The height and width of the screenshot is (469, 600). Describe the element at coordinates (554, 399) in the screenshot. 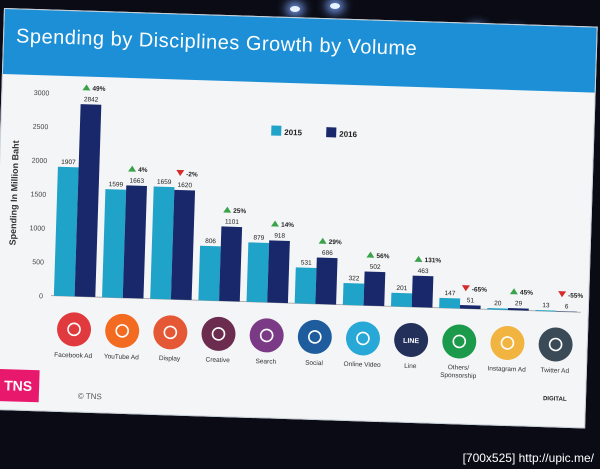

I see `digital-logo: DIGITAL` at that location.